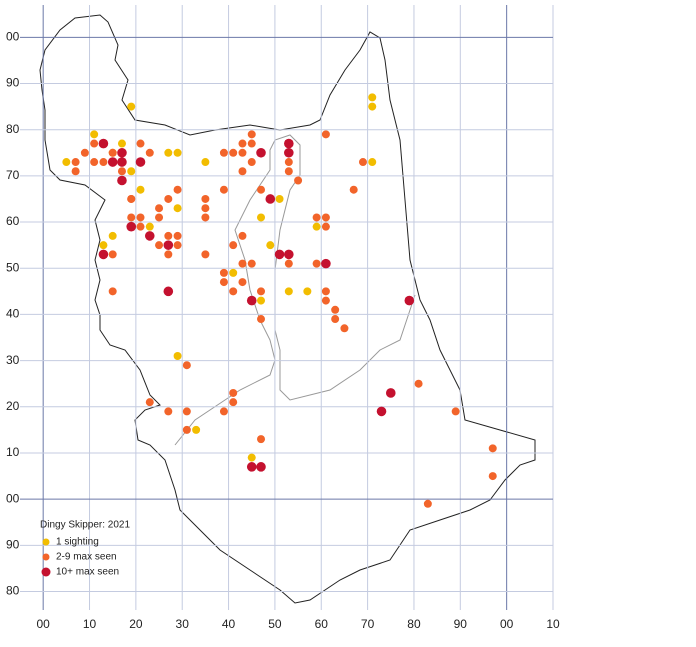 The height and width of the screenshot is (647, 696). I want to click on legend-label: 10+ max seen, so click(87, 572).